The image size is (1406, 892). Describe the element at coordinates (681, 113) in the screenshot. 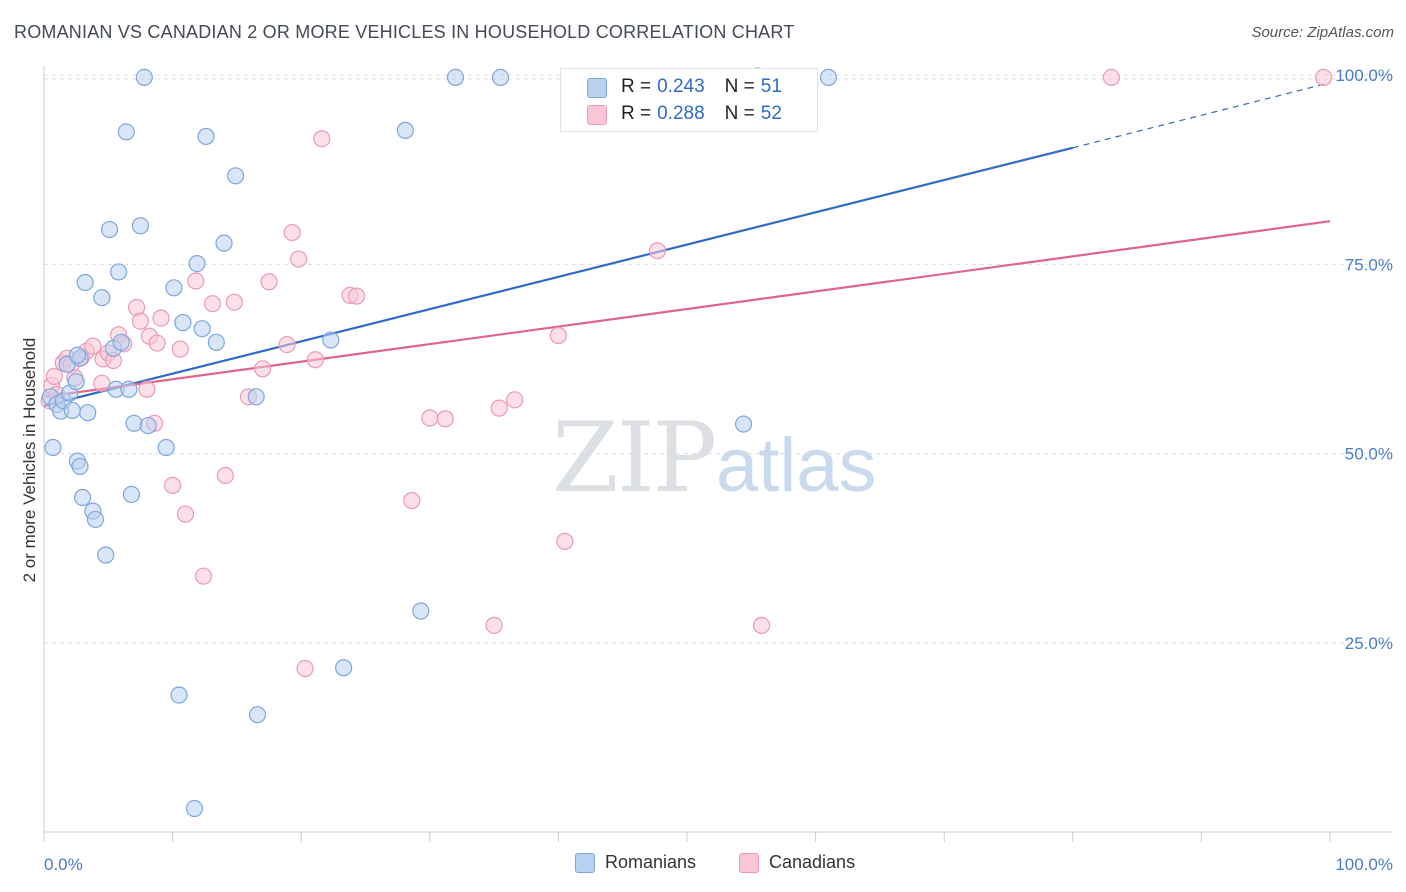

I see `r-value: 0.288` at that location.